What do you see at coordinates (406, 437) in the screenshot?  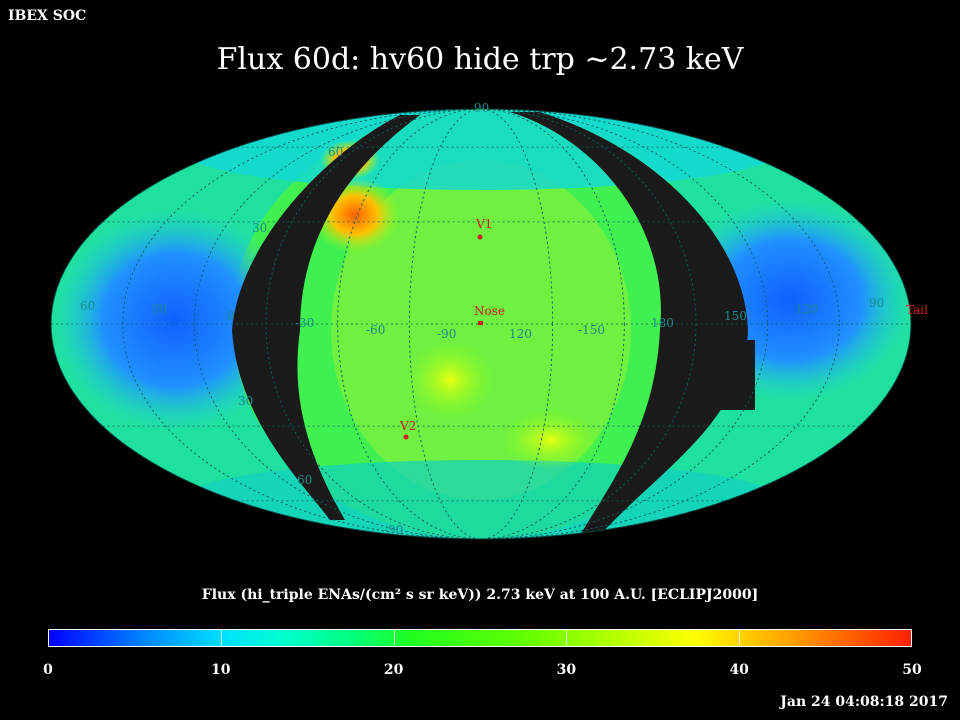 I see `marker-v2-dot` at bounding box center [406, 437].